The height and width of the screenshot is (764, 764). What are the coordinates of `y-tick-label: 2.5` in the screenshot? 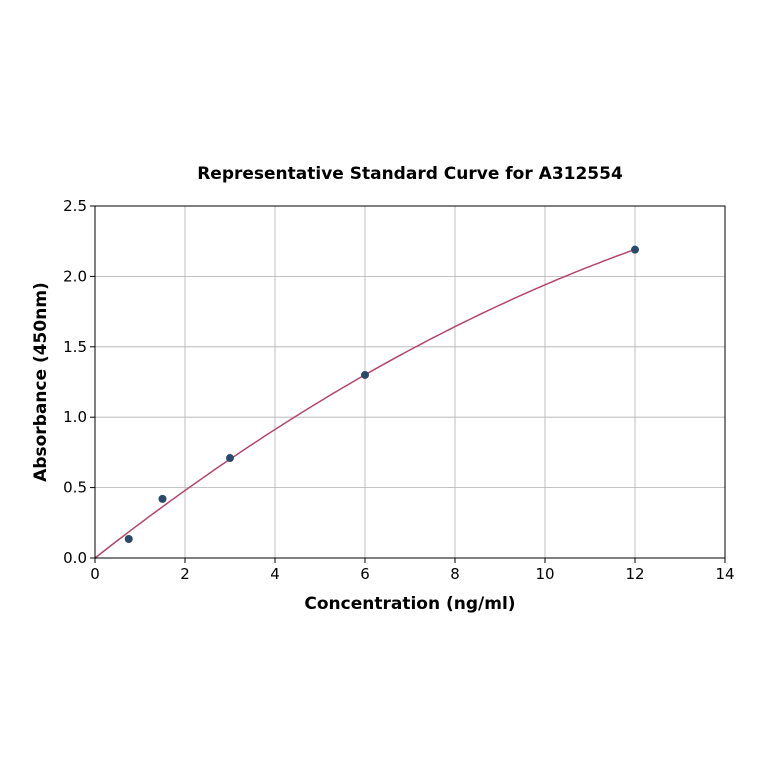 It's located at (75, 206).